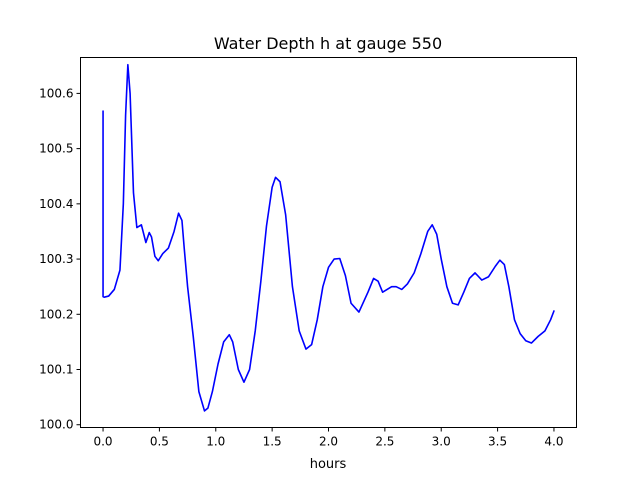 This screenshot has width=640, height=484. What do you see at coordinates (384, 442) in the screenshot?
I see `x-tick-label: 2.5` at bounding box center [384, 442].